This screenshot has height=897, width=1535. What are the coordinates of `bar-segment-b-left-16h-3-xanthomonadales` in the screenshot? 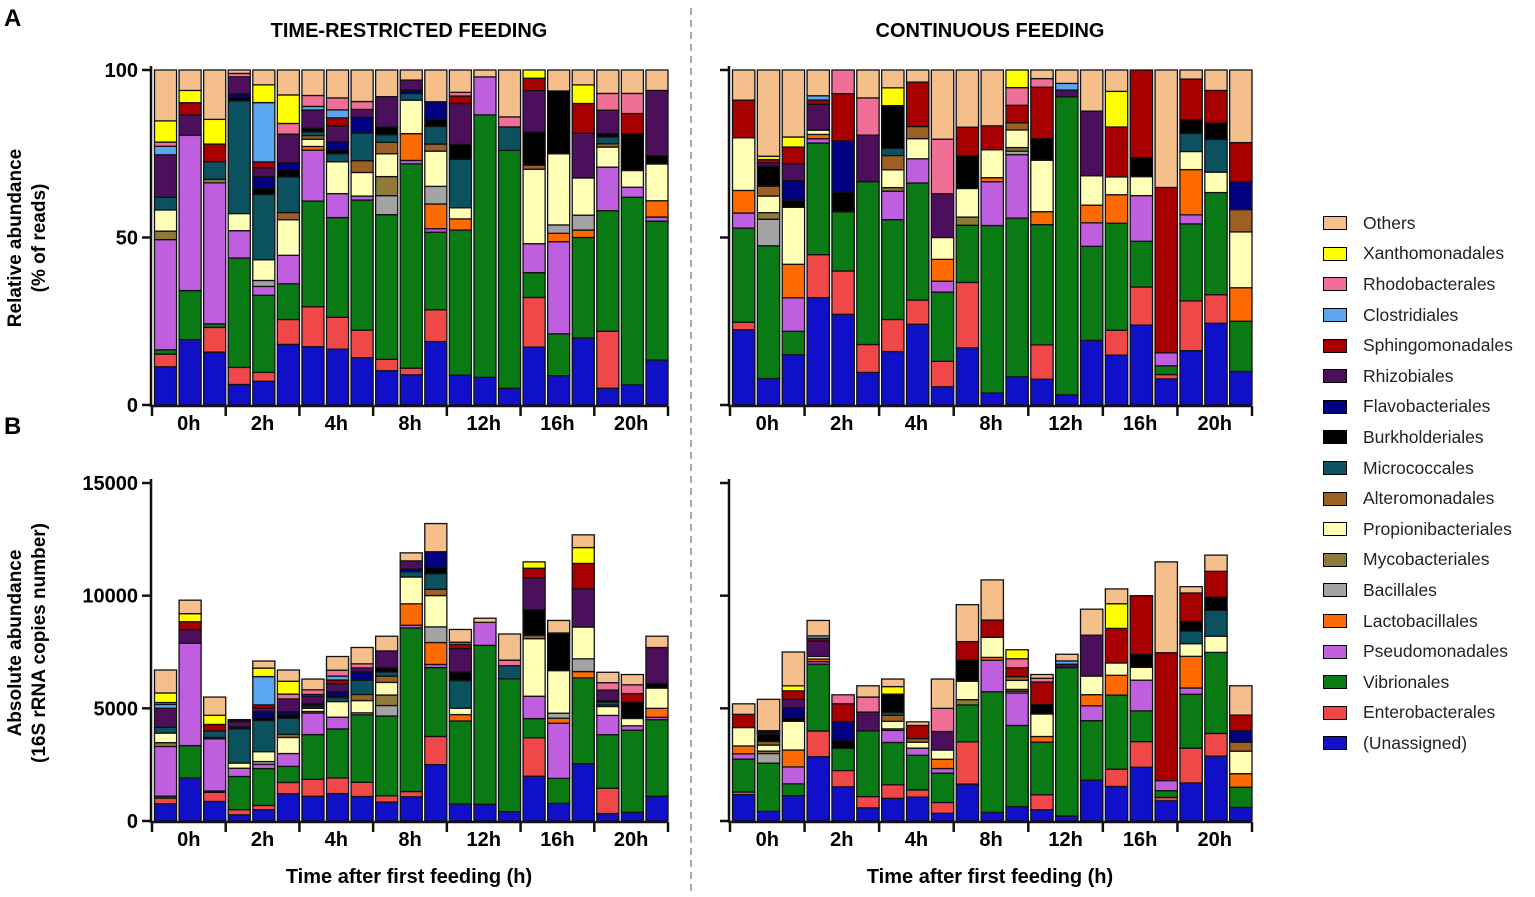 It's located at (583, 555).